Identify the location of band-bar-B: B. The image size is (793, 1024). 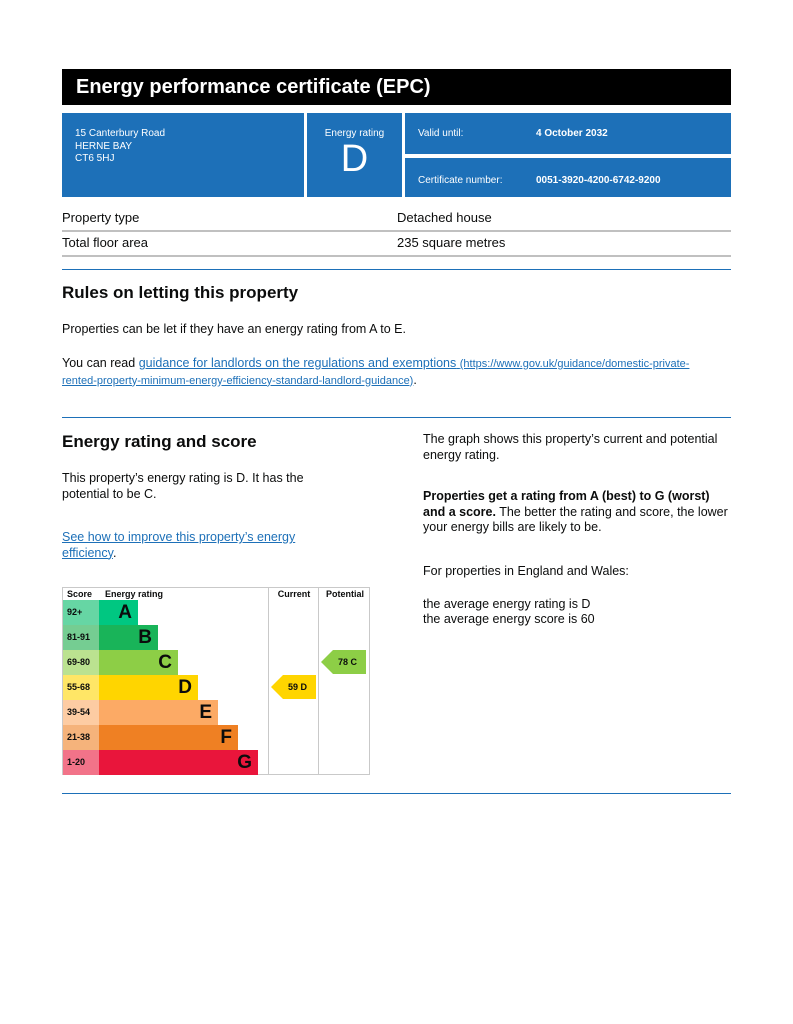
(128, 637).